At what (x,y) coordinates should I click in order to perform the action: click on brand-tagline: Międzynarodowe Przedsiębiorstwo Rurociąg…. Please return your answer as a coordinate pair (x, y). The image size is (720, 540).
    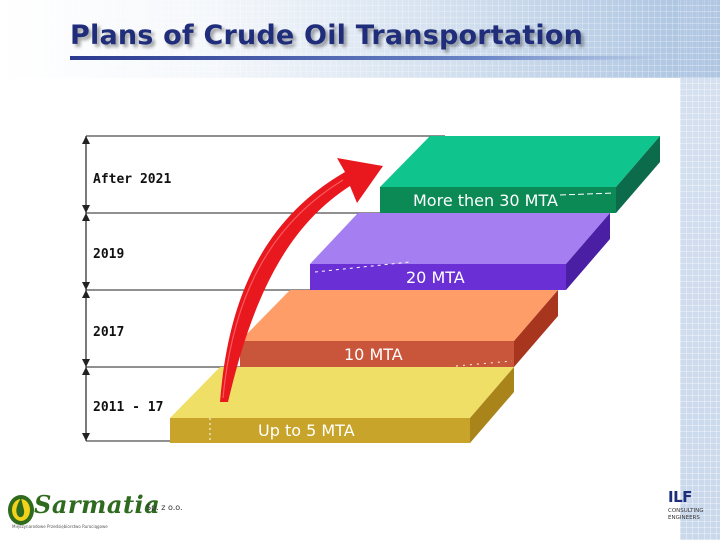
    Looking at the image, I should click on (60, 526).